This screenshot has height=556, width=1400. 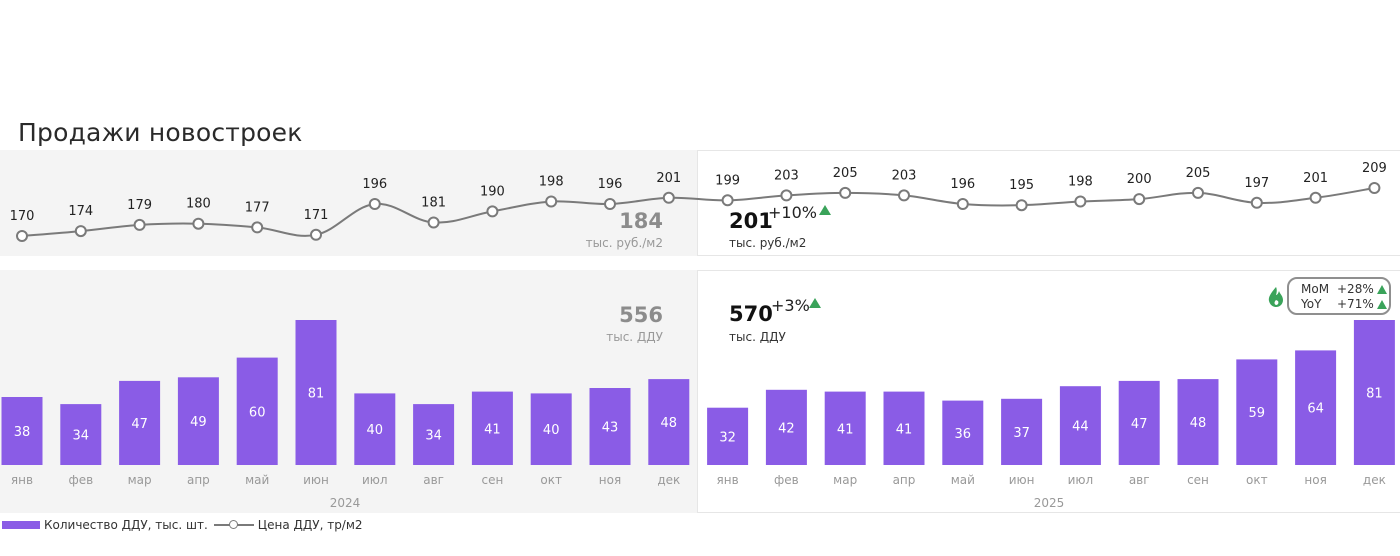 I want to click on legend-bar-label: Количество ДДУ, тыс. шт., so click(x=126, y=525).